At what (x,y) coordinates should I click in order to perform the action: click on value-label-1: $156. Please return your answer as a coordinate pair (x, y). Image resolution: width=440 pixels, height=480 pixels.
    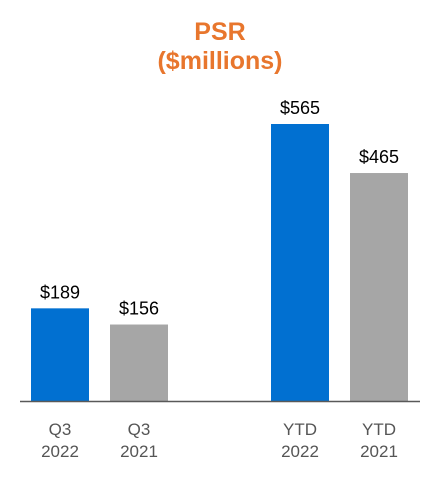
    Looking at the image, I should click on (139, 309).